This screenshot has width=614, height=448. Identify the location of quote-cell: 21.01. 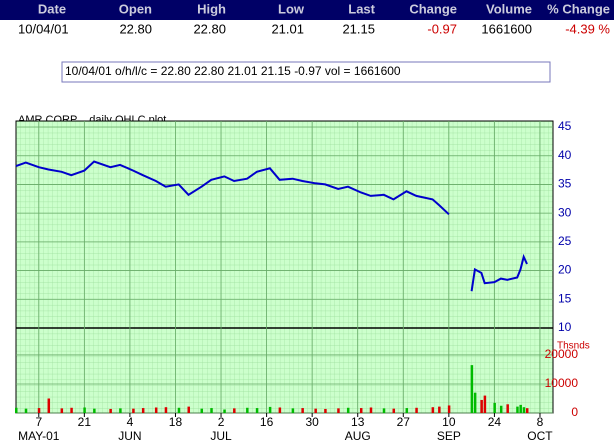
(287, 28).